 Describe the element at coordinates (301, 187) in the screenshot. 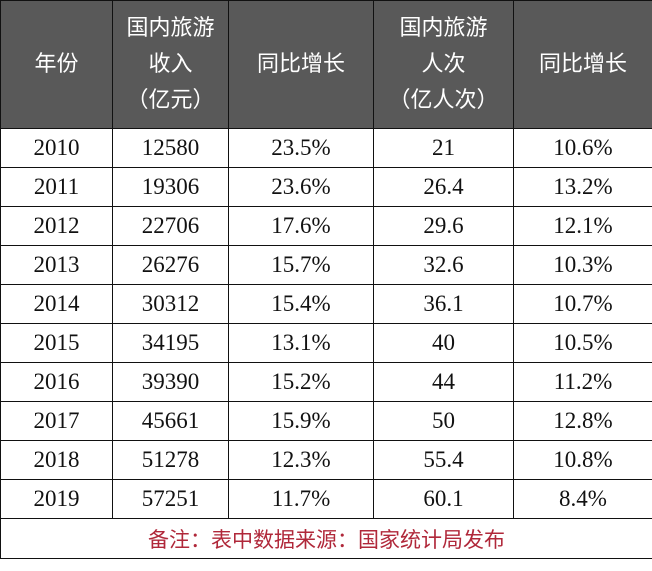

I see `table-cell: 23.6%` at that location.